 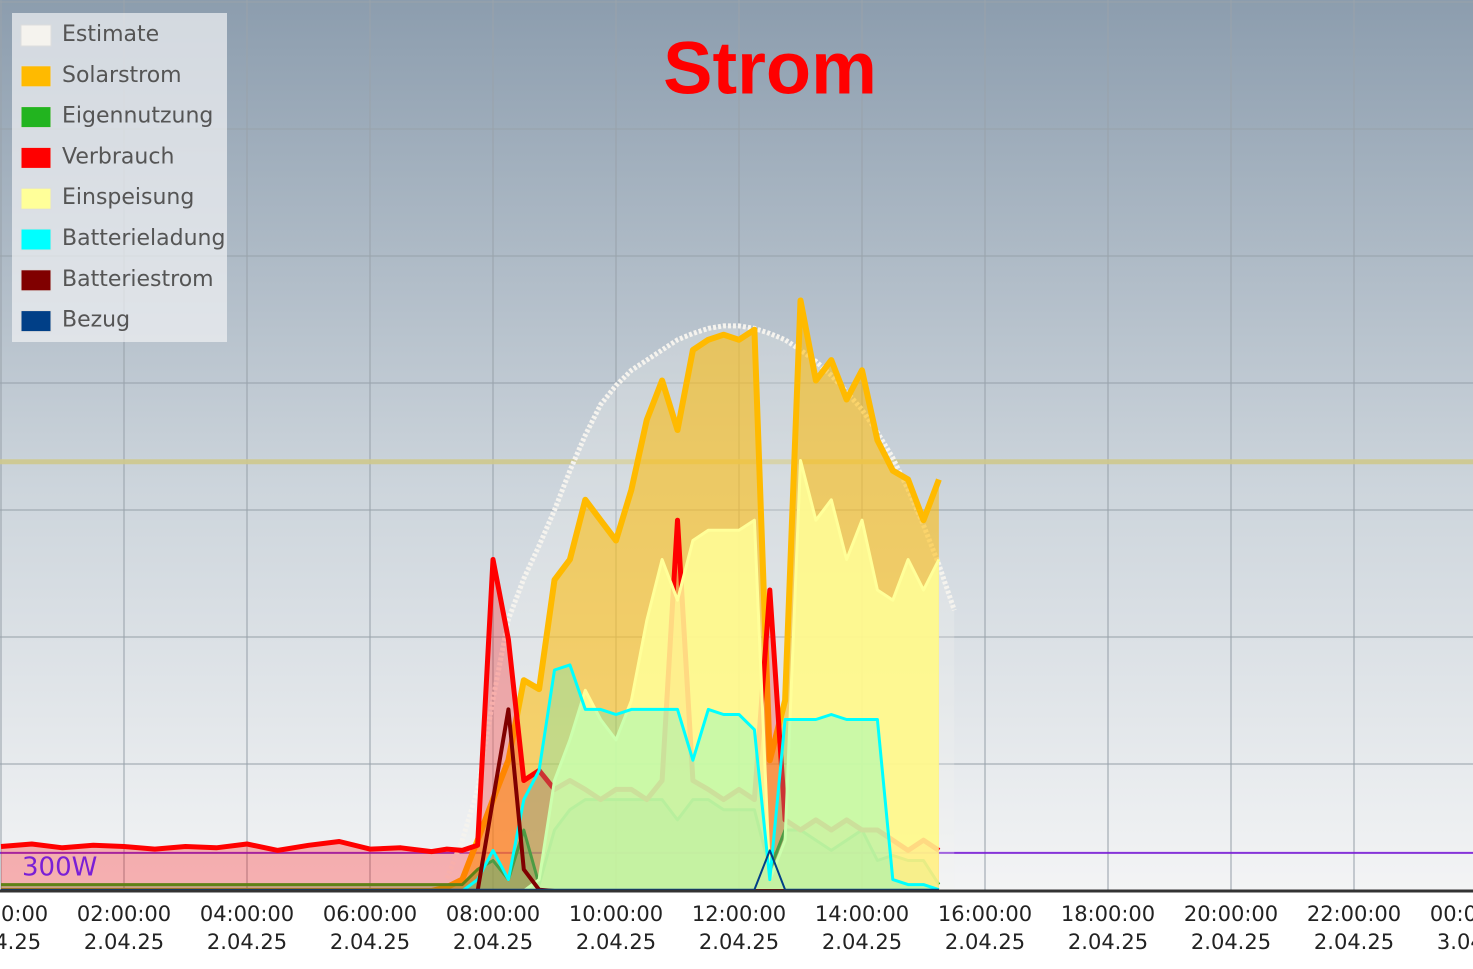 I want to click on legend-label: Batterieladung, so click(x=143, y=238).